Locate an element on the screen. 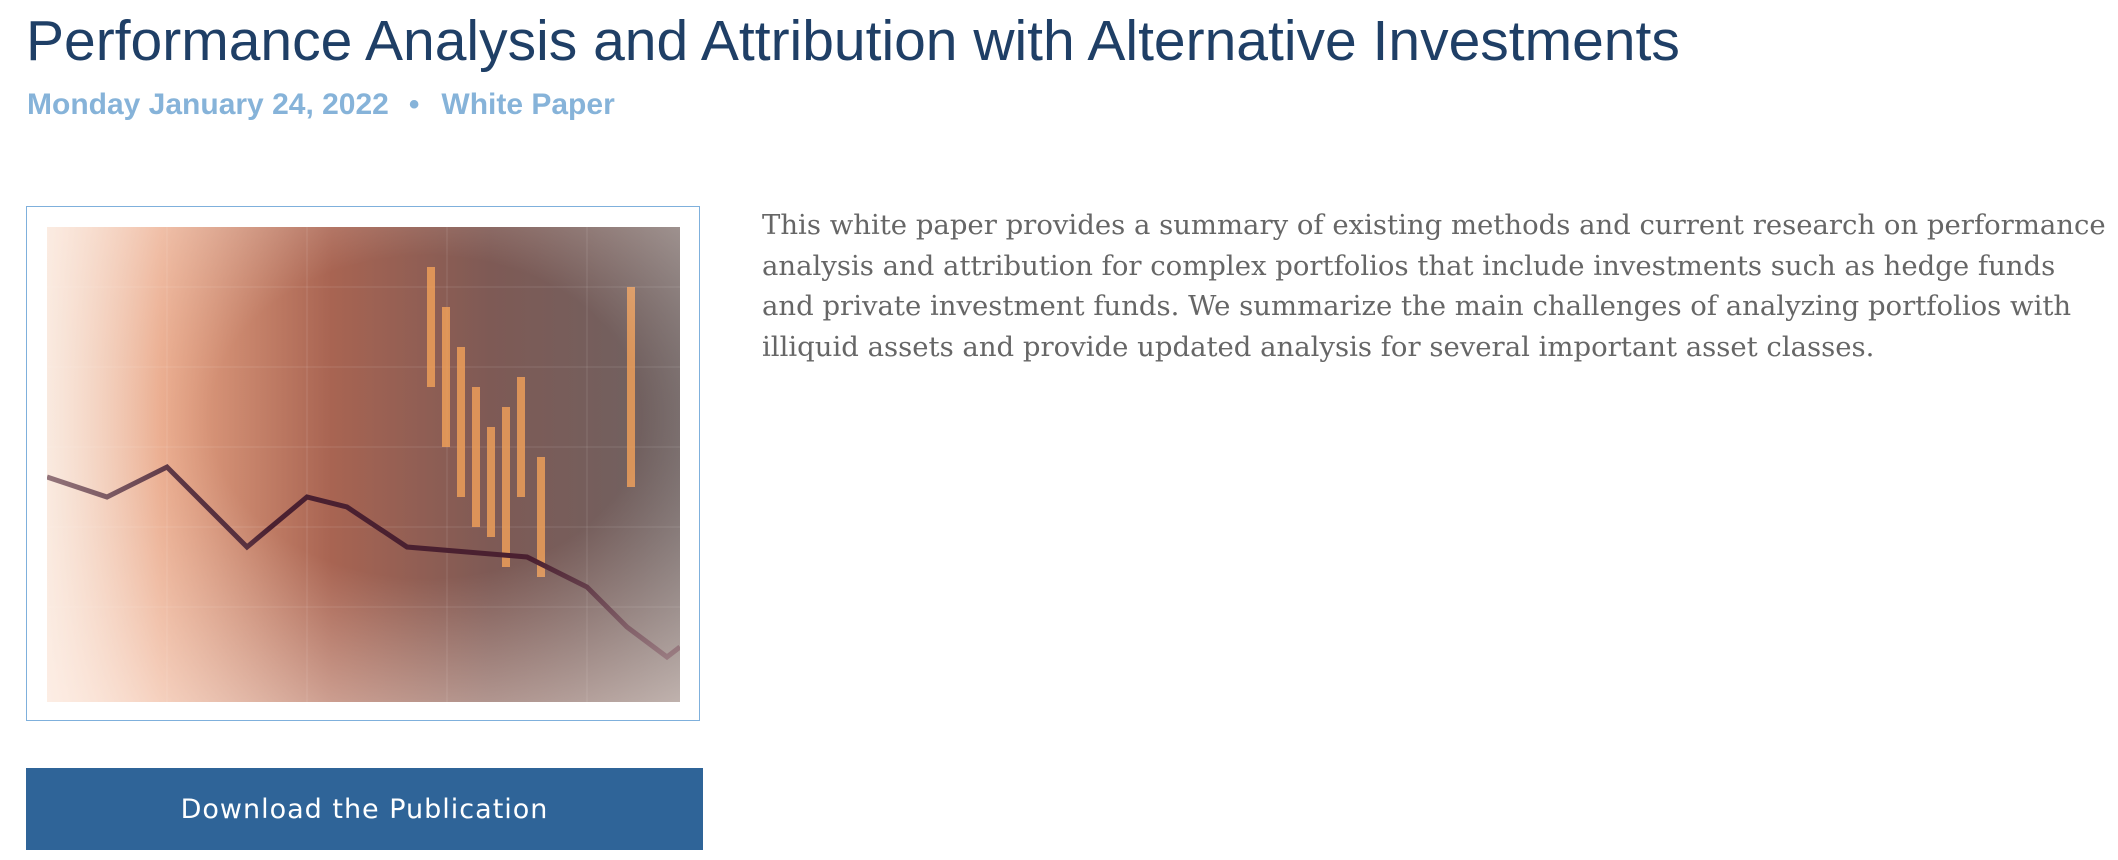 The image size is (2118, 860). date: Monday January 24, 2022 is located at coordinates (208, 104).